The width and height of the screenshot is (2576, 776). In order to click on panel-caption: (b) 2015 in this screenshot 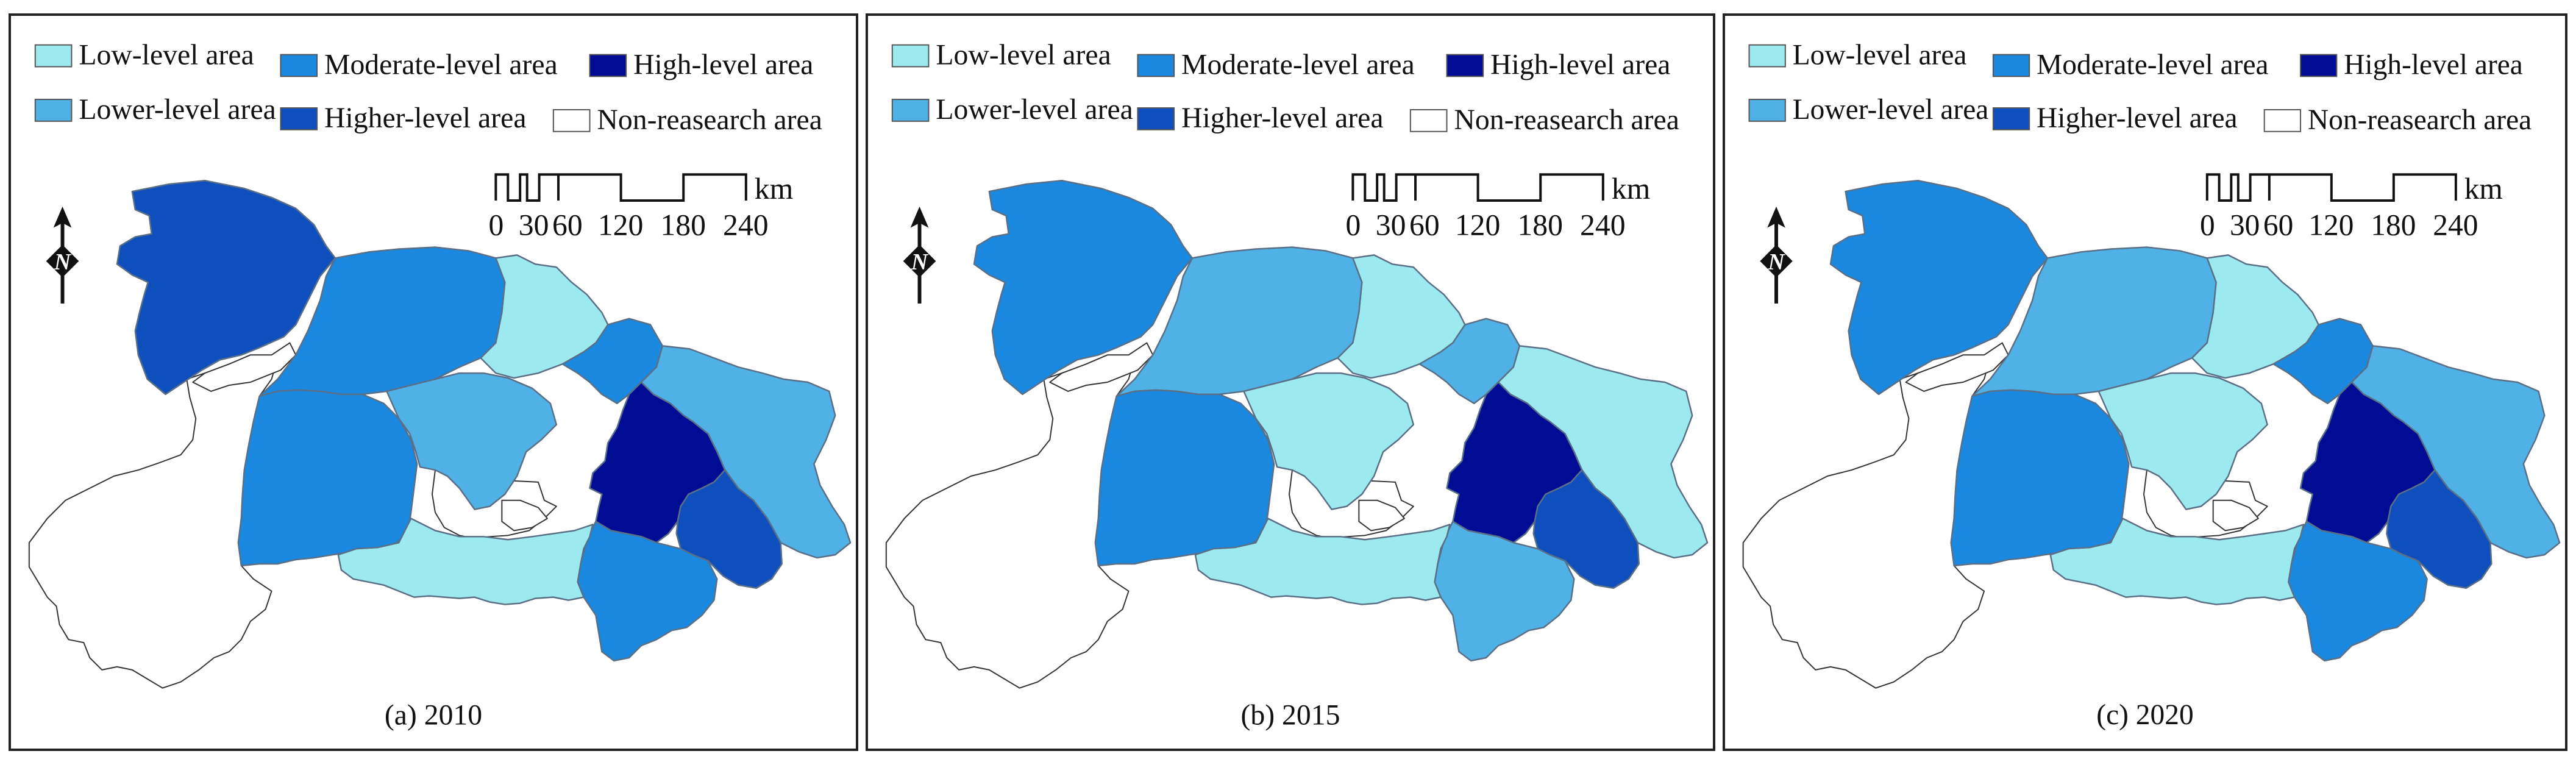, I will do `click(1290, 715)`.